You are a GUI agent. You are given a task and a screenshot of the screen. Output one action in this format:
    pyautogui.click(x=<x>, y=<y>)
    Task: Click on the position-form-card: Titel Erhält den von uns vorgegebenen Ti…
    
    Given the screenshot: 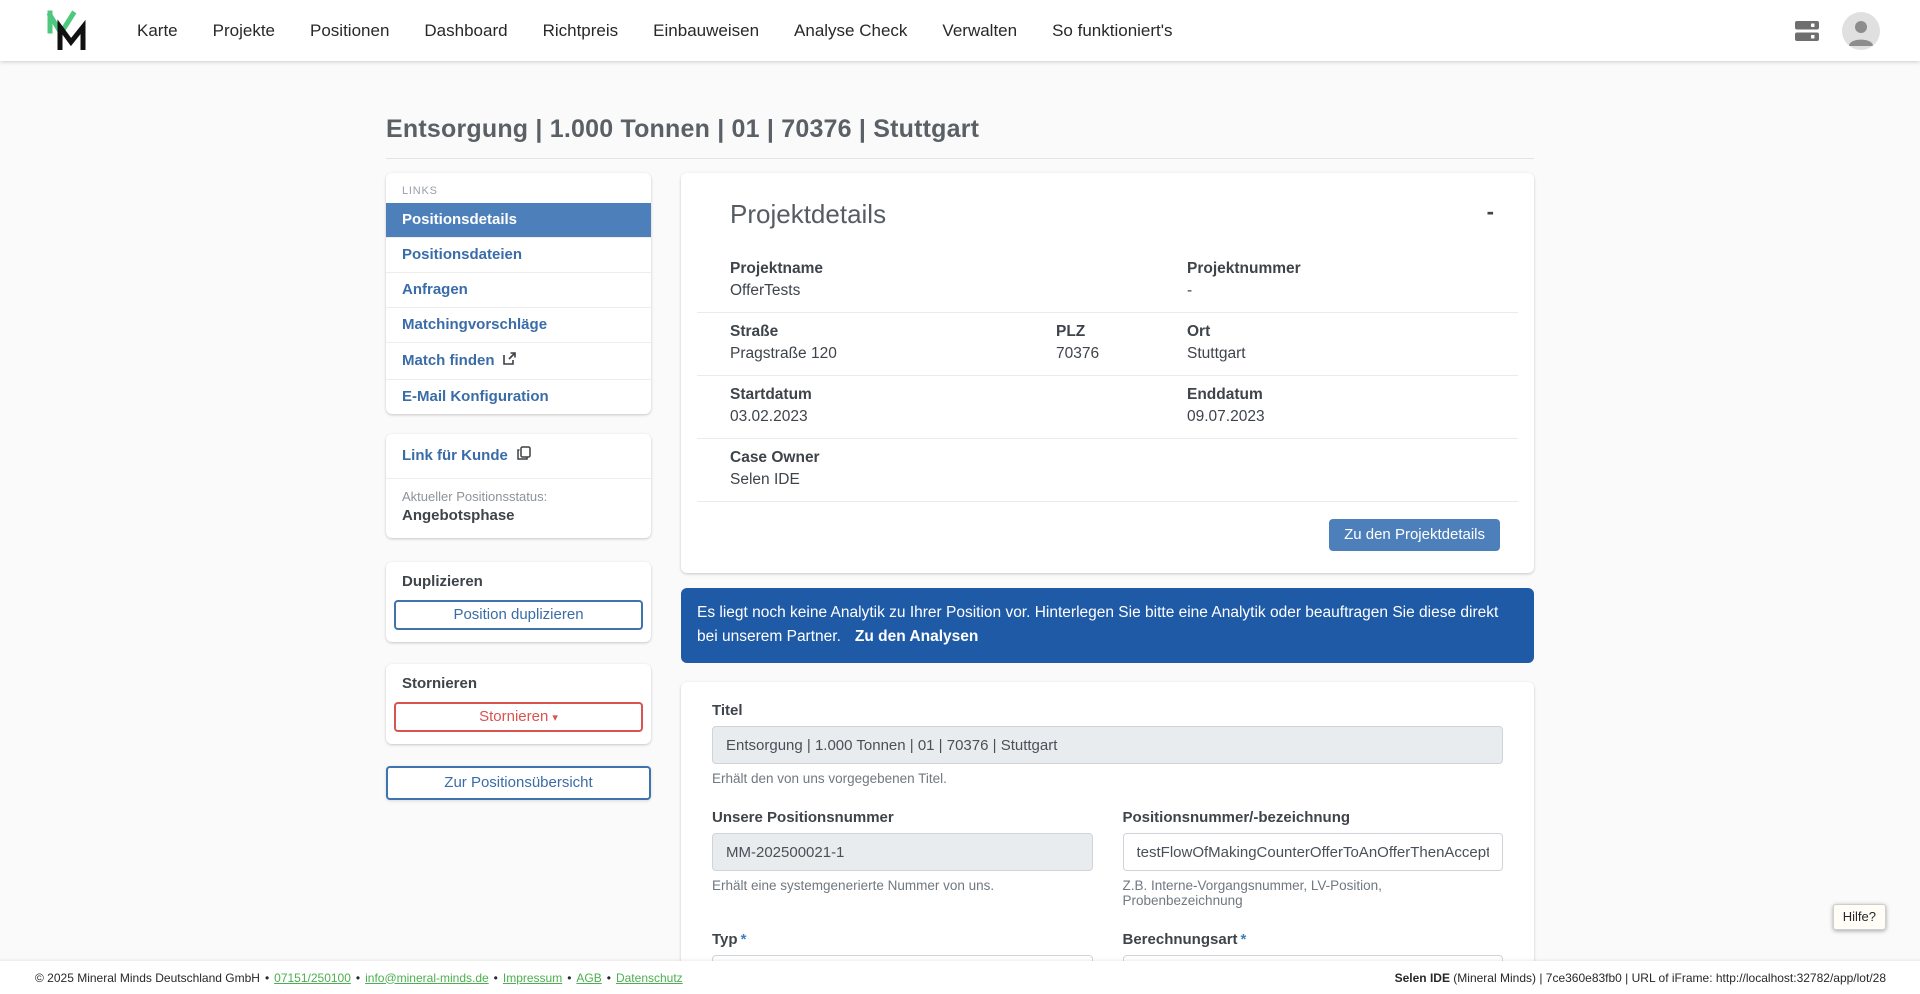 What is the action you would take?
    pyautogui.click(x=1107, y=838)
    